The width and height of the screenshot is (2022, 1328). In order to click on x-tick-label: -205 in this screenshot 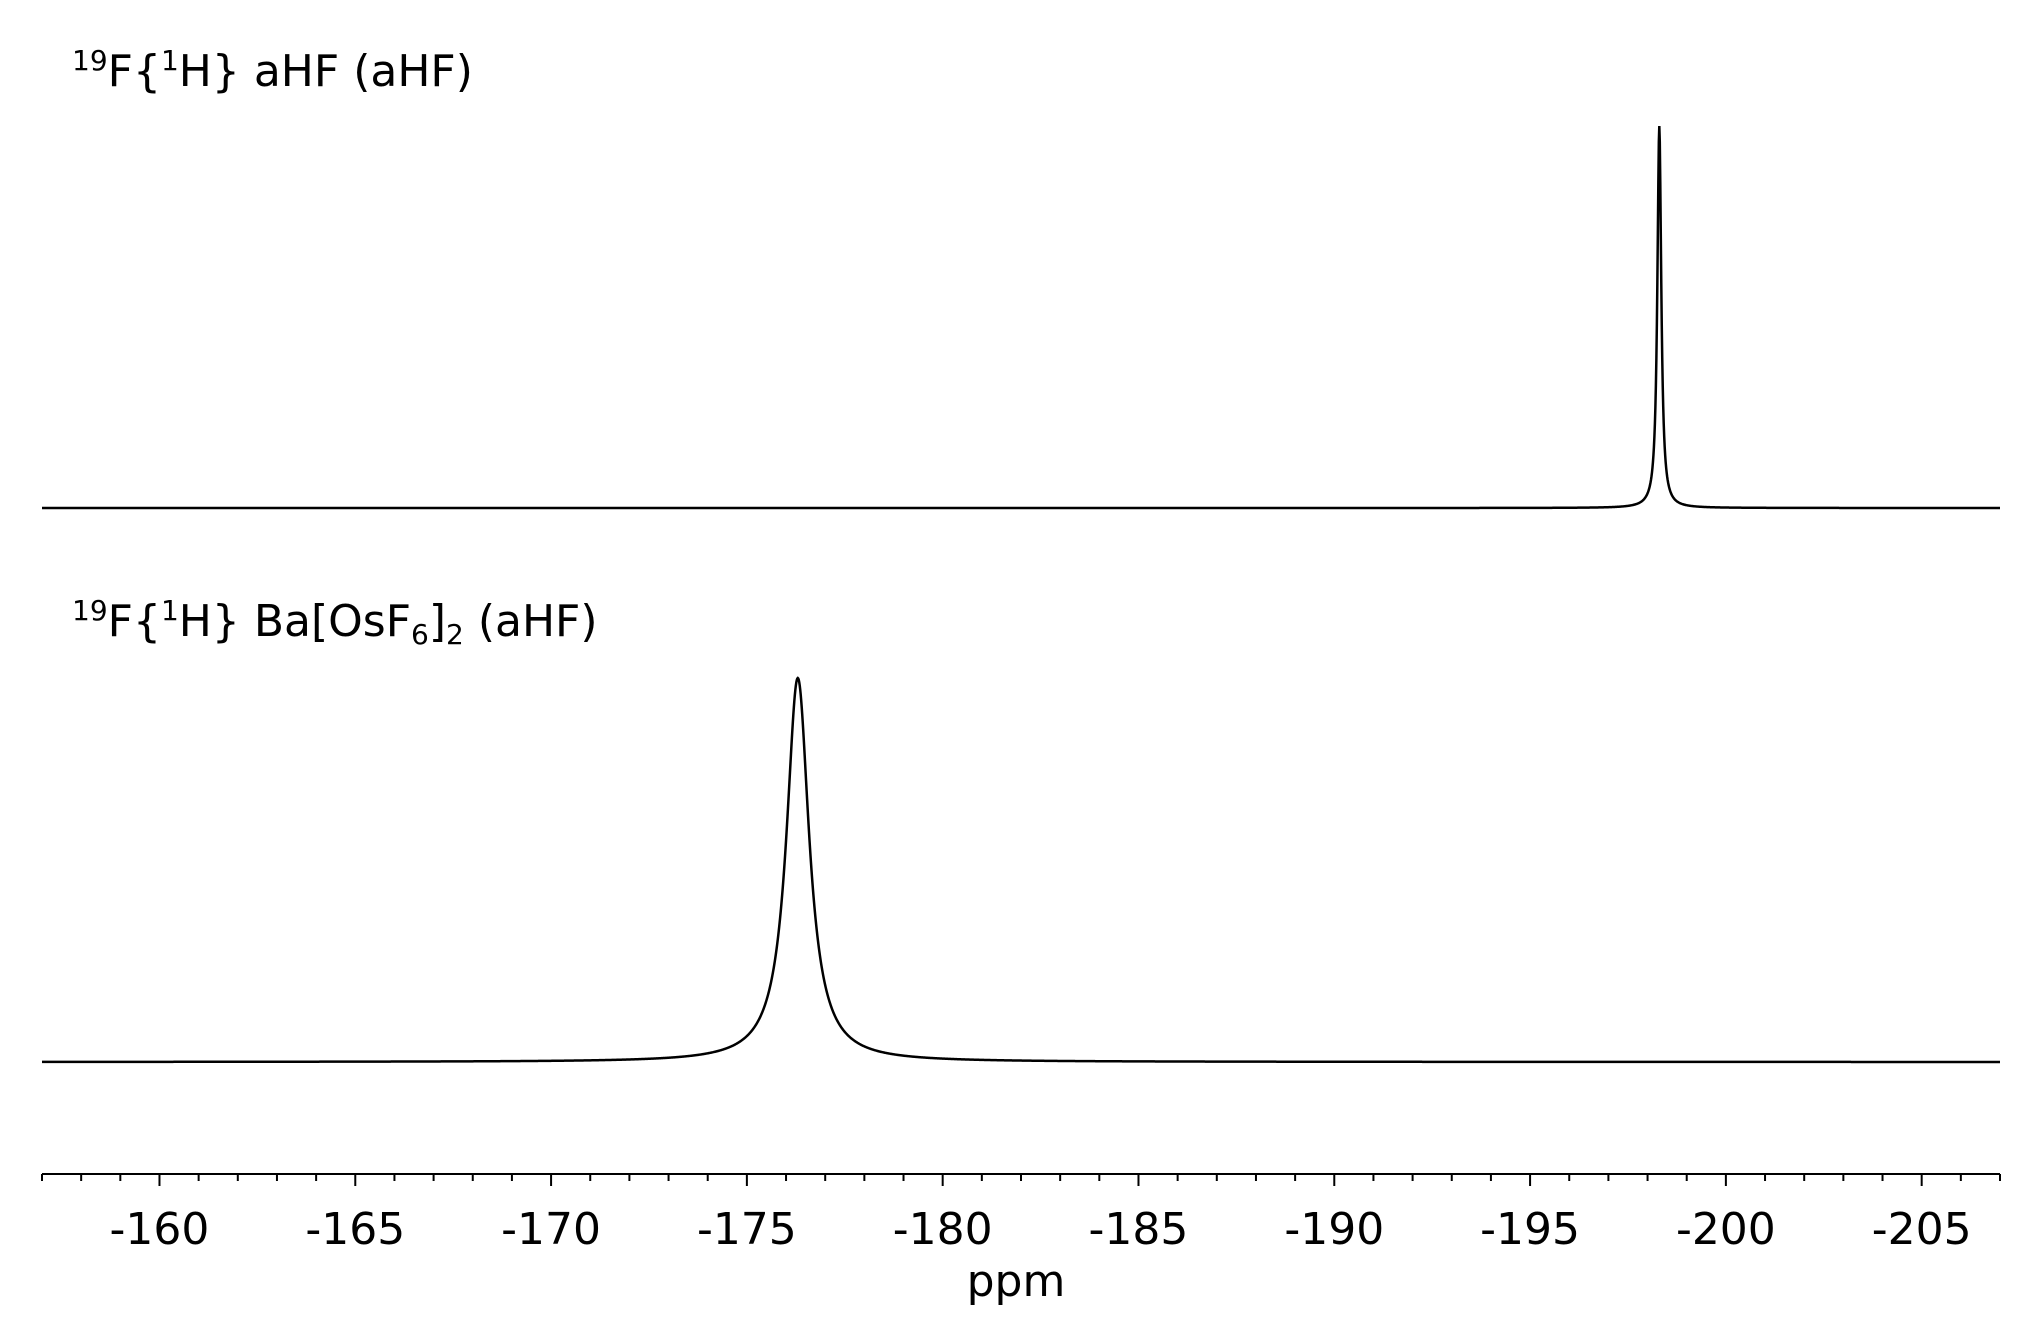, I will do `click(1922, 1229)`.